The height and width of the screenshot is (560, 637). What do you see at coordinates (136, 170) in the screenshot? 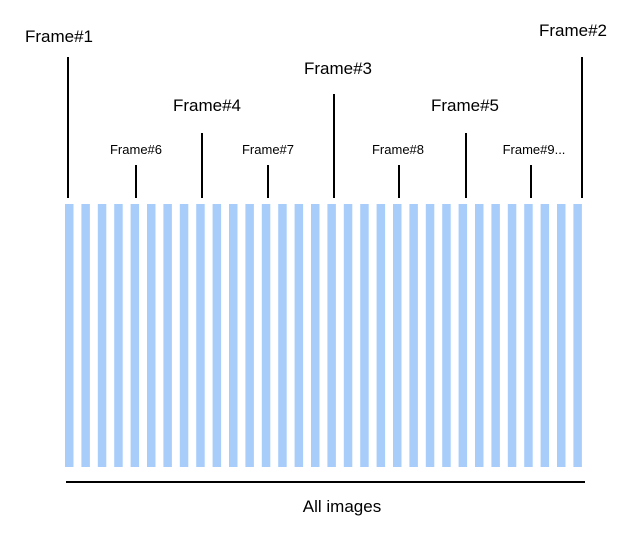
I see `frame-6-marker: Frame#6` at bounding box center [136, 170].